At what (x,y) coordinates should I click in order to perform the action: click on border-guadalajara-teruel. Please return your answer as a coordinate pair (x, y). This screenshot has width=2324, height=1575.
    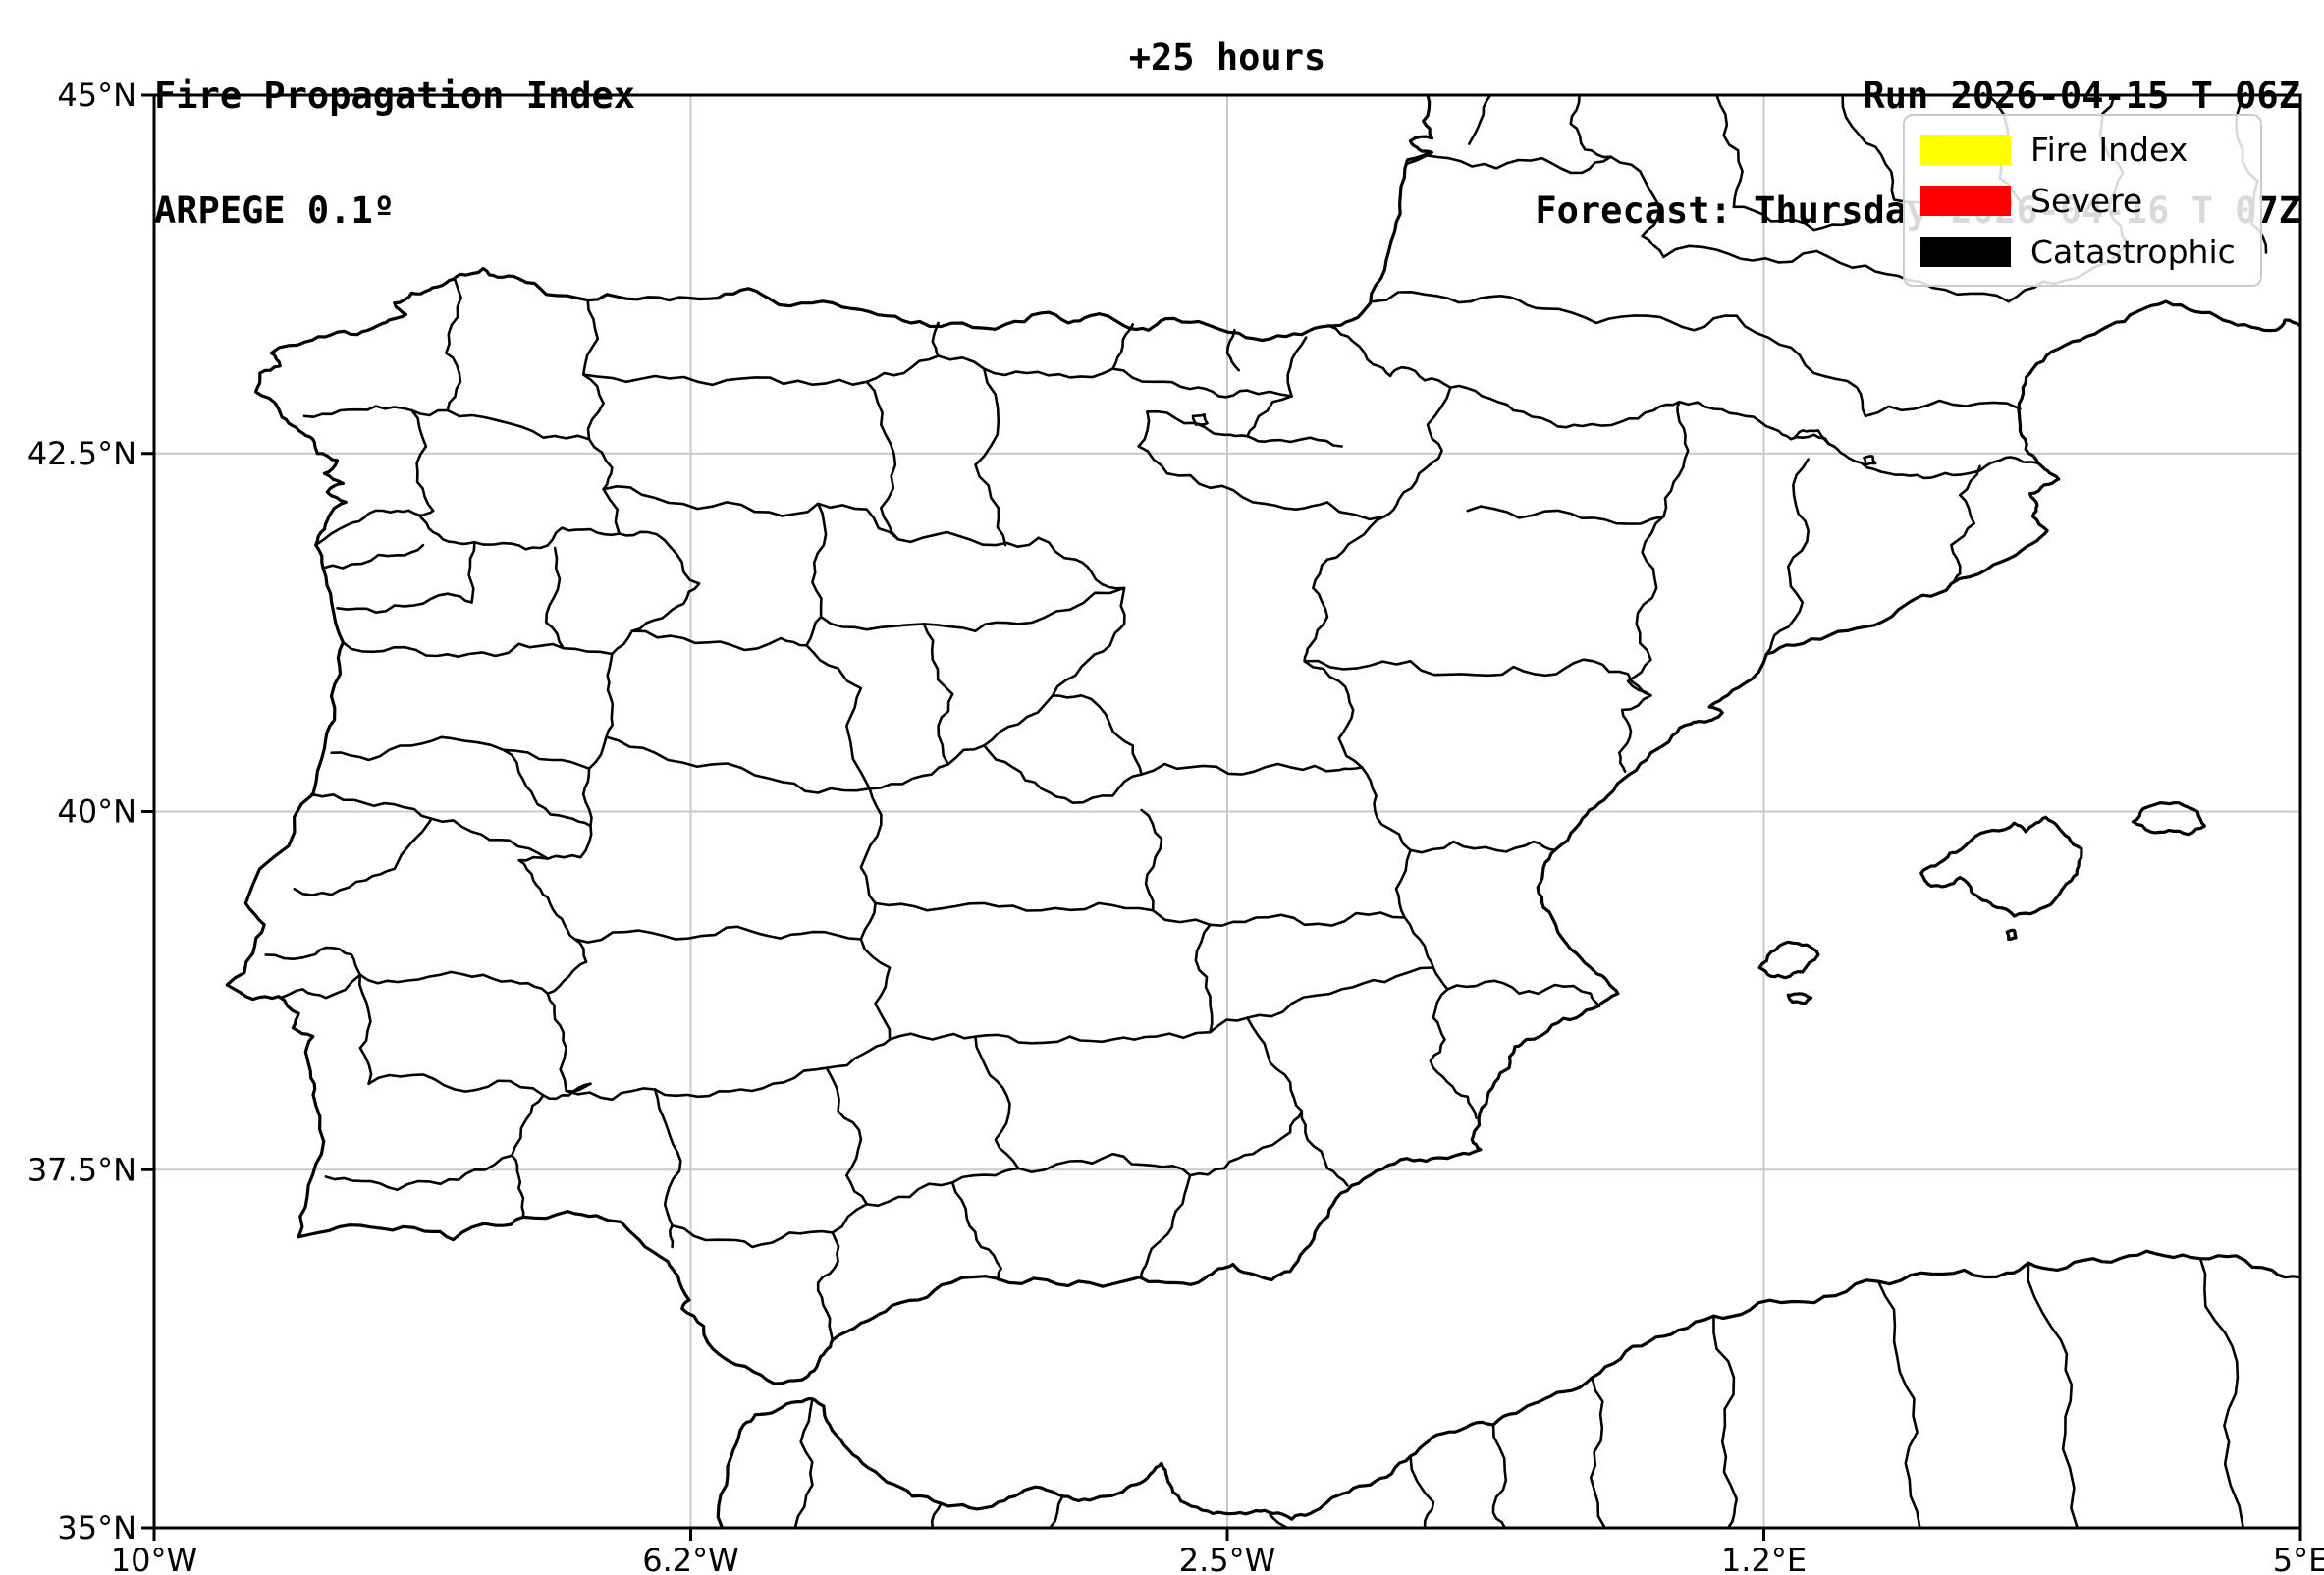
    Looking at the image, I should click on (1357, 756).